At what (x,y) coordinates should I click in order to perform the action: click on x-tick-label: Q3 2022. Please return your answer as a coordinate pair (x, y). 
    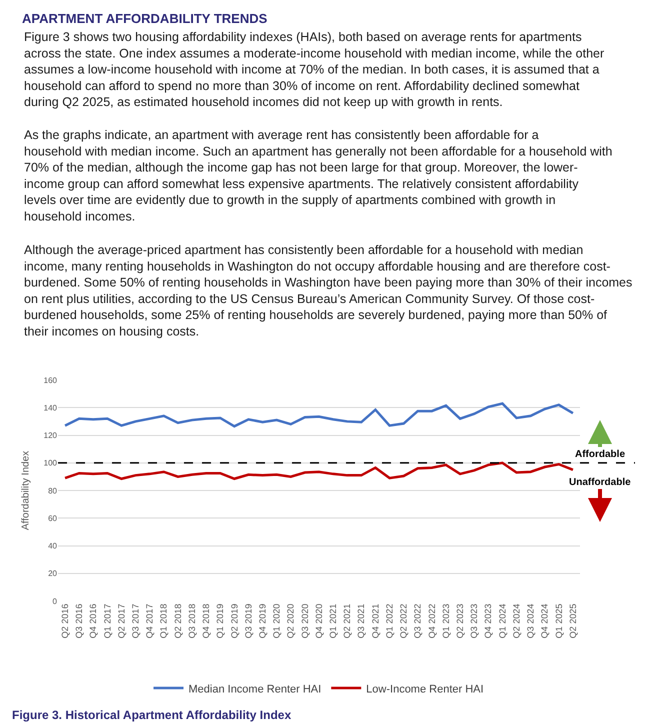
    Looking at the image, I should click on (417, 621).